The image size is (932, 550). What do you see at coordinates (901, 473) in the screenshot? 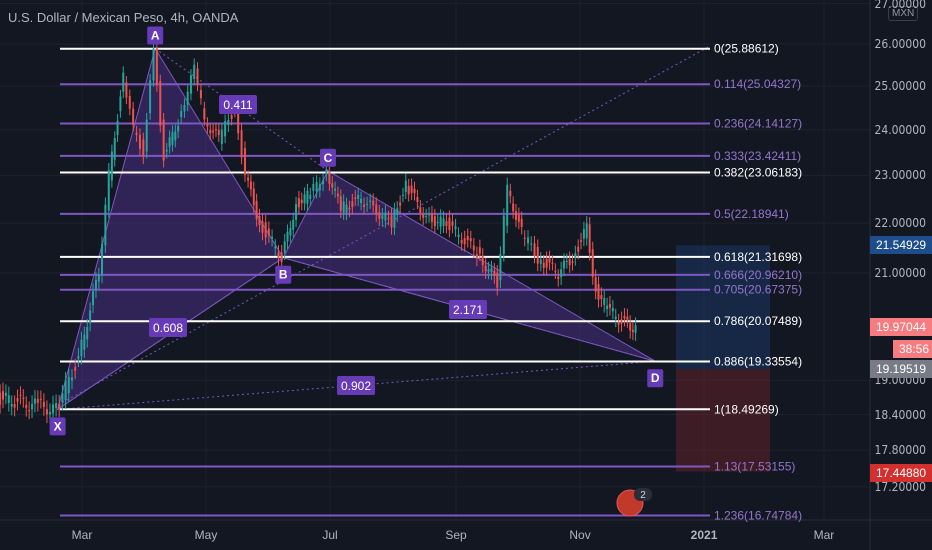
I see `stop-price-tag: 17.44880` at bounding box center [901, 473].